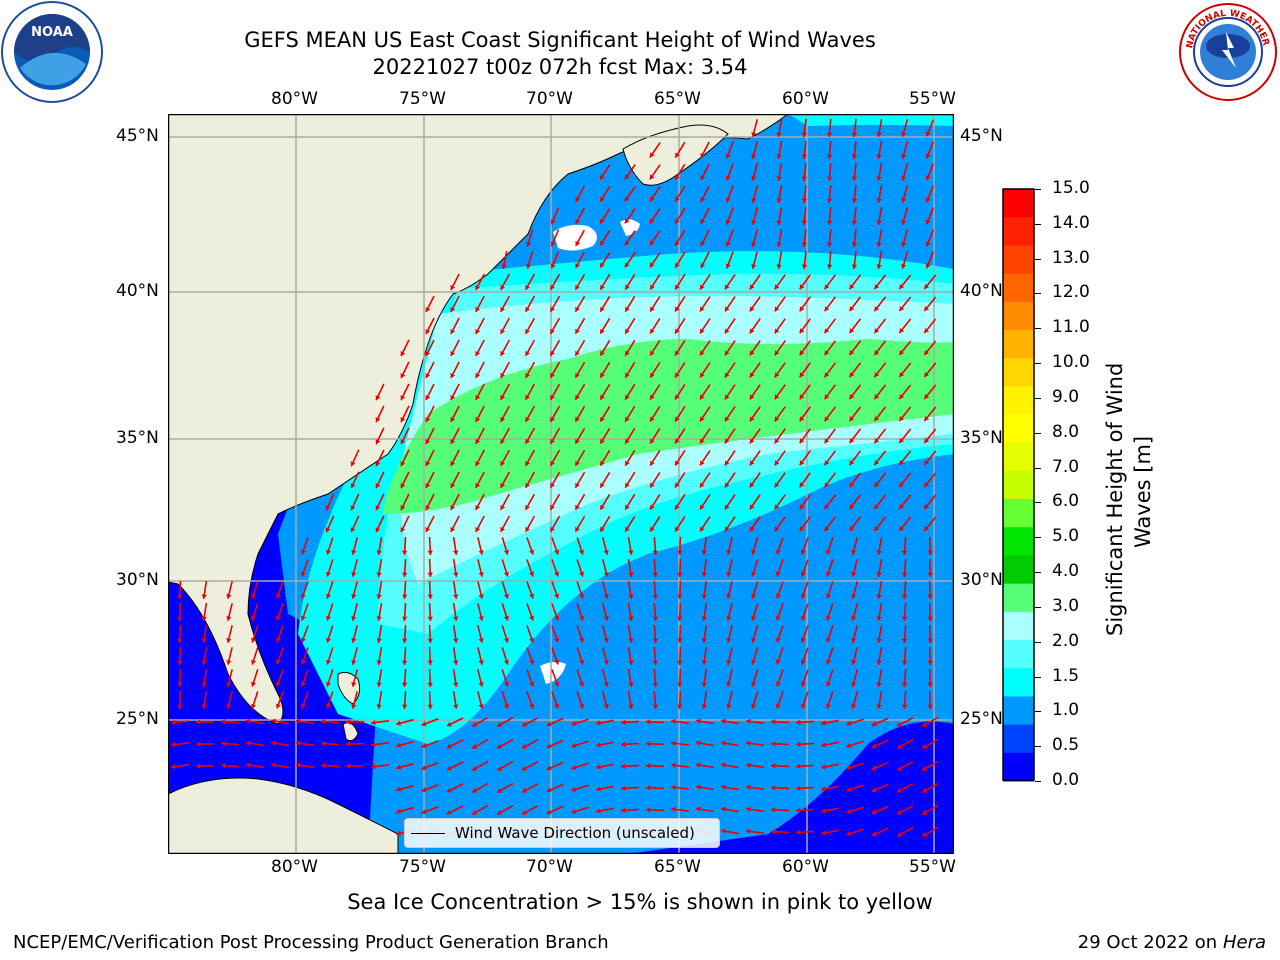  Describe the element at coordinates (871, 120) in the screenshot. I see `wave-band-1-0-north` at that location.